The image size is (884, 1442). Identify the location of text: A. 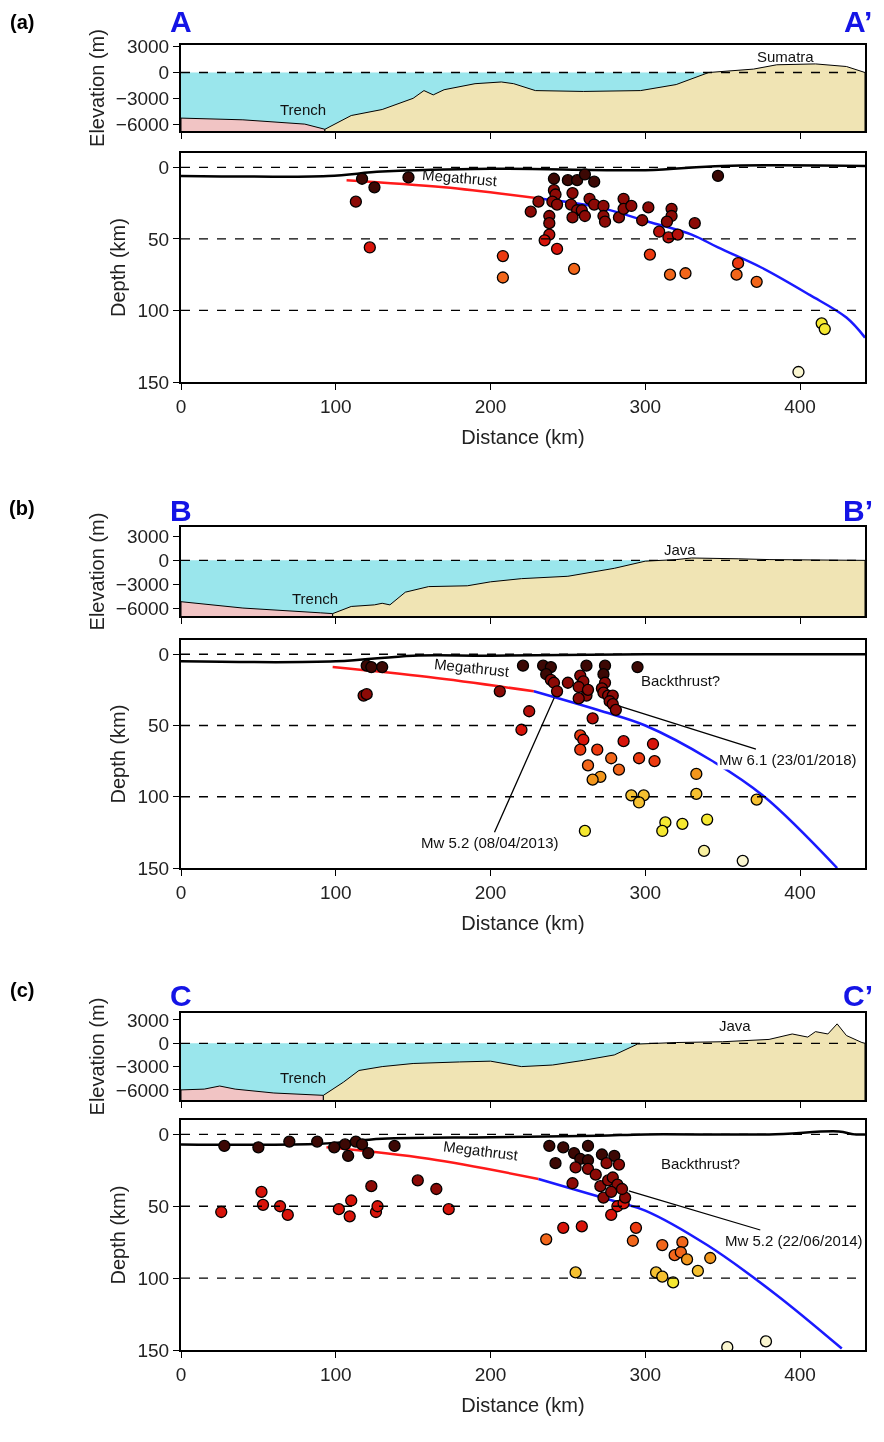
(181, 21).